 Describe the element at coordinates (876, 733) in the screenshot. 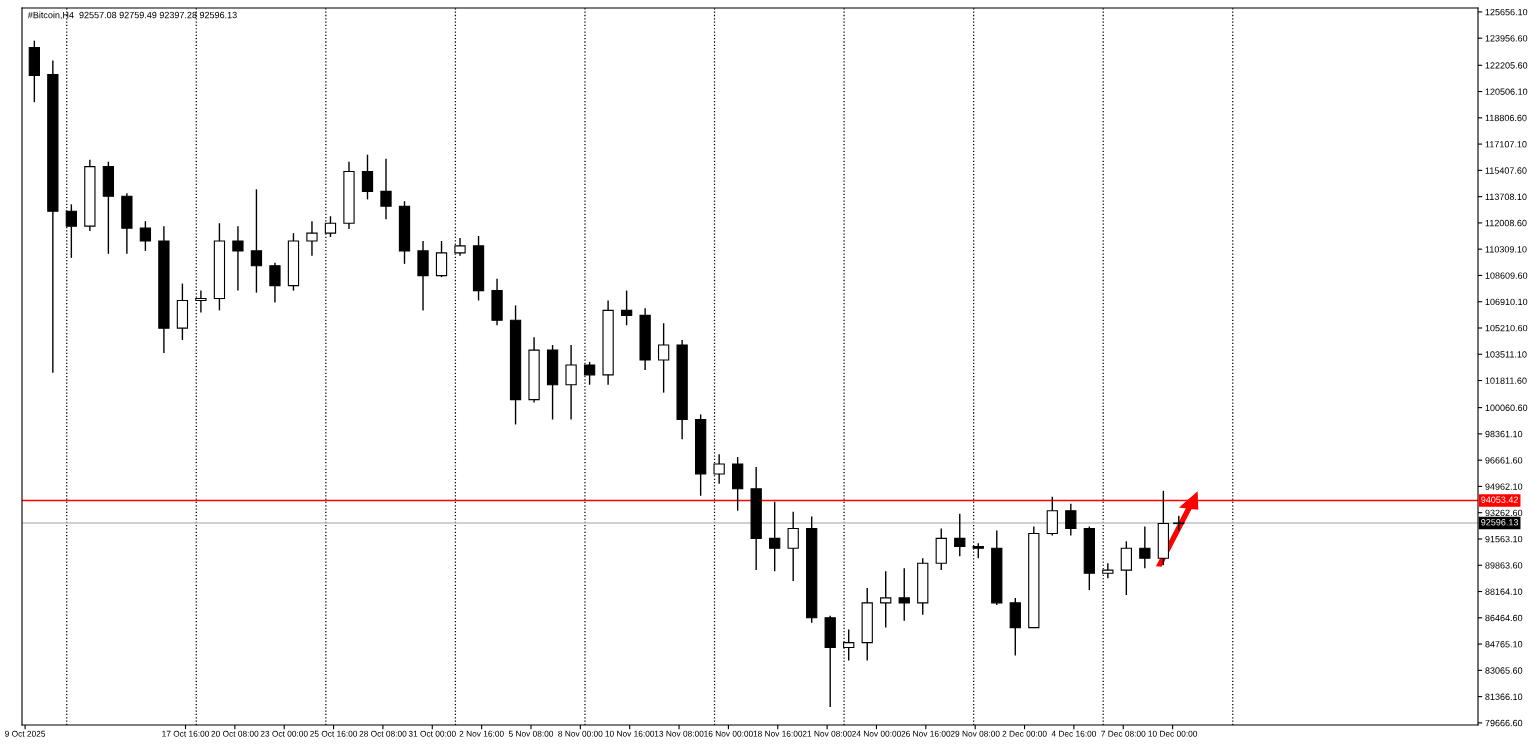

I see `x-tick-label: 24 Nov 00:00` at that location.